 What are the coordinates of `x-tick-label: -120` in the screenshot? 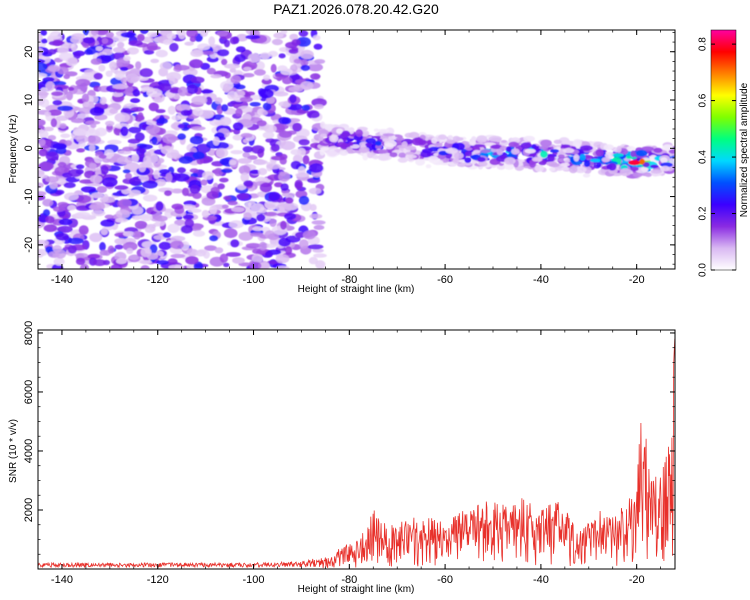 It's located at (158, 580).